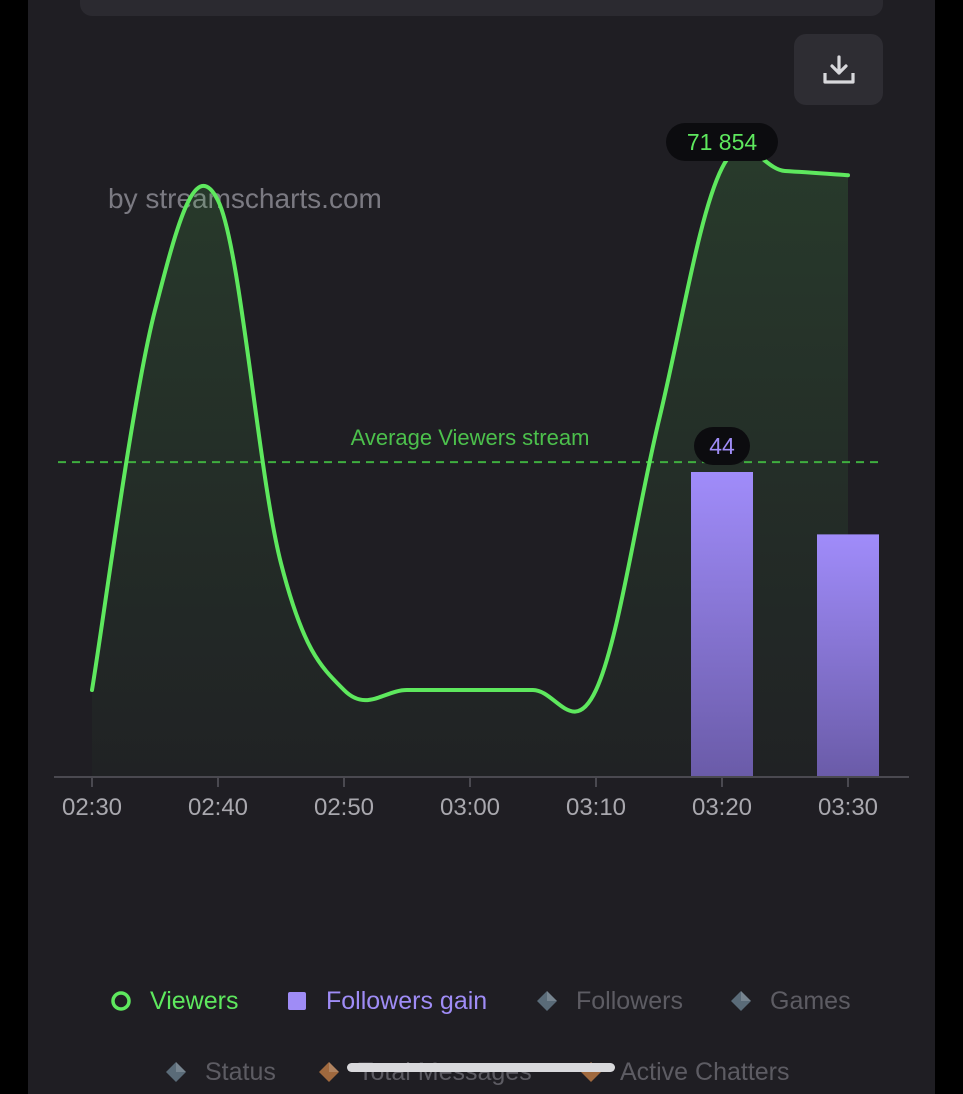 Image resolution: width=963 pixels, height=1094 pixels. I want to click on download-icon, so click(838, 69).